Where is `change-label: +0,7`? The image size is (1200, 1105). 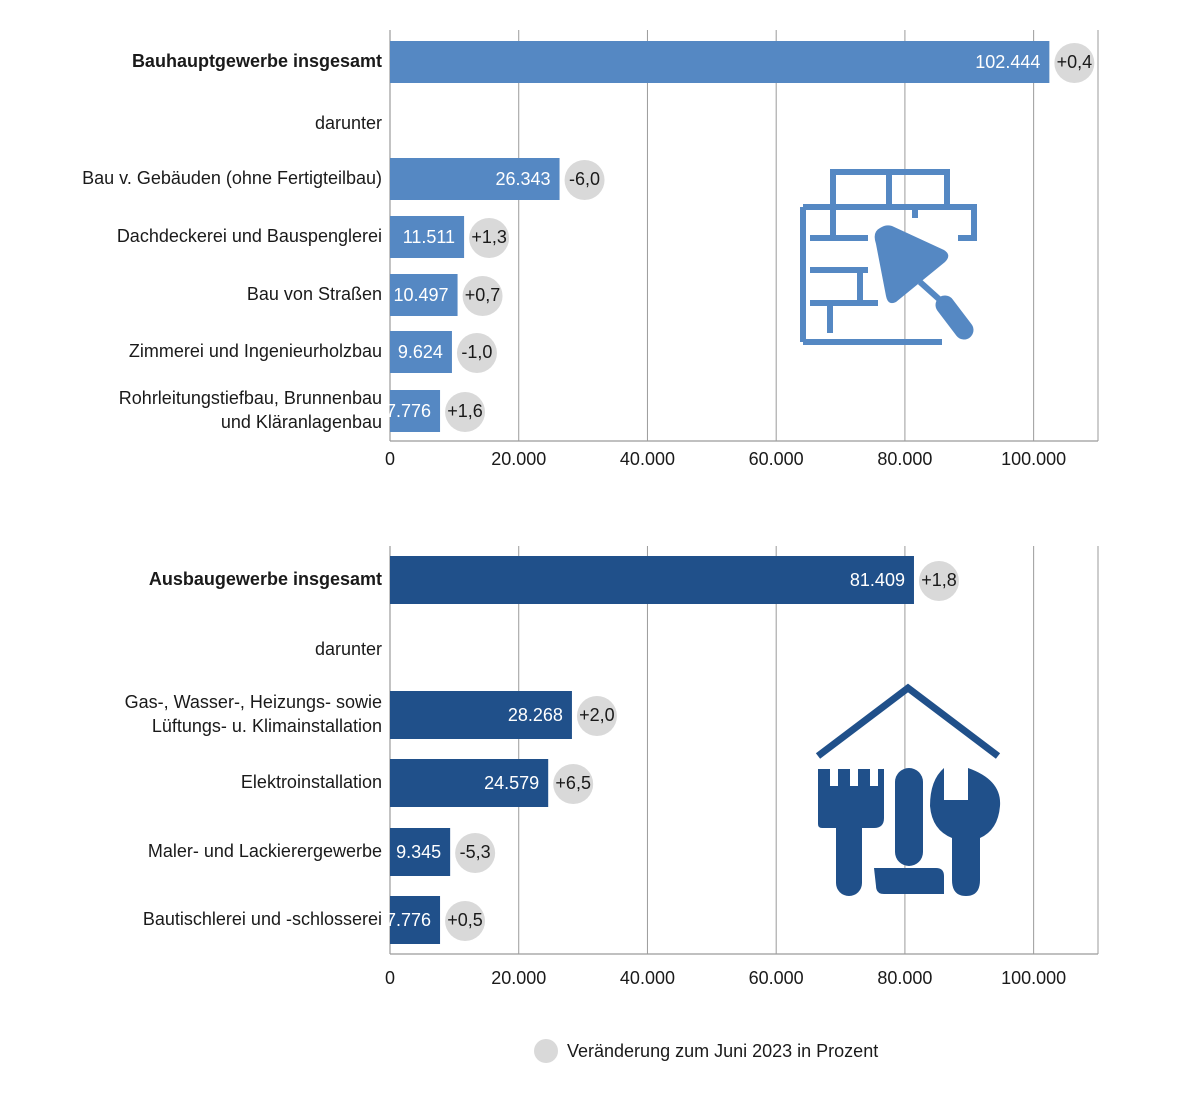
change-label: +0,7 is located at coordinates (483, 295).